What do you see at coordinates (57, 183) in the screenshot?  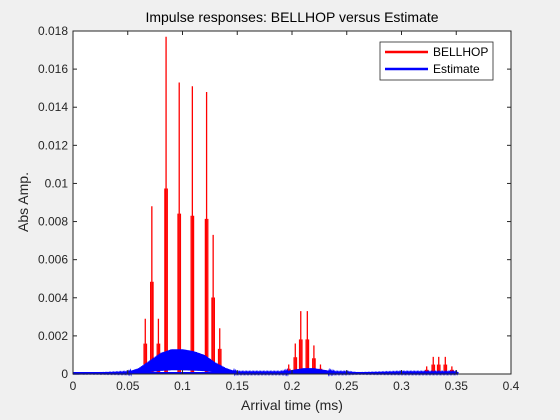 I see `y-tick-label: 0.01` at bounding box center [57, 183].